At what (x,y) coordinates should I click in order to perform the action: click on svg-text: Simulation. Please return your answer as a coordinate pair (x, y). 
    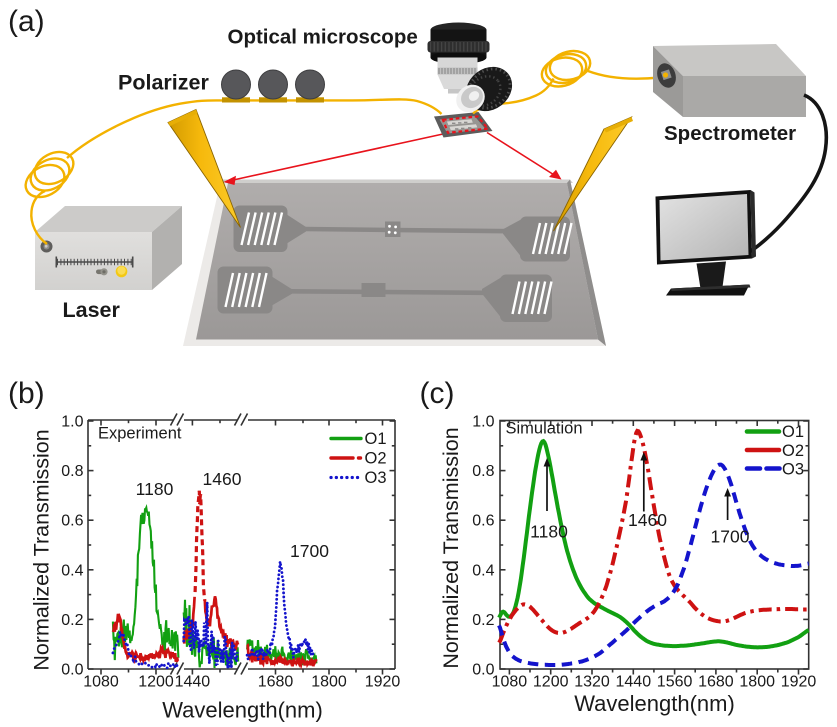
    Looking at the image, I should click on (544, 429).